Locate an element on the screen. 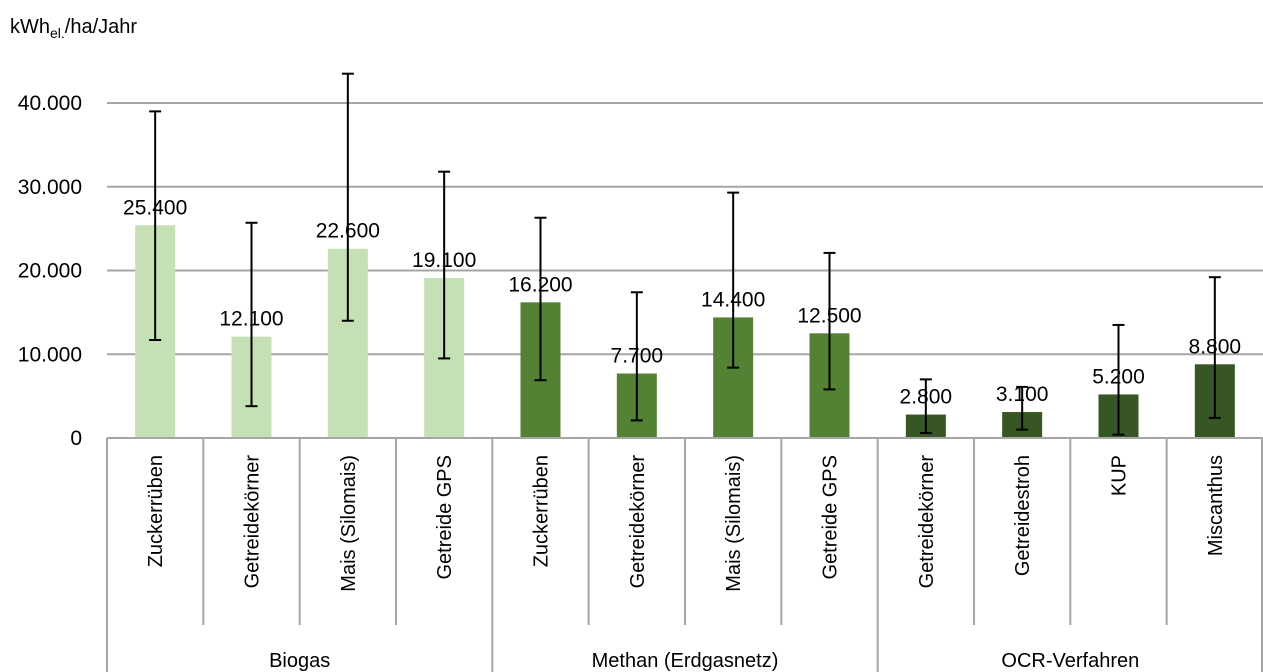 Image resolution: width=1263 pixels, height=672 pixels. y-tick-label: 10.000 is located at coordinates (50, 354).